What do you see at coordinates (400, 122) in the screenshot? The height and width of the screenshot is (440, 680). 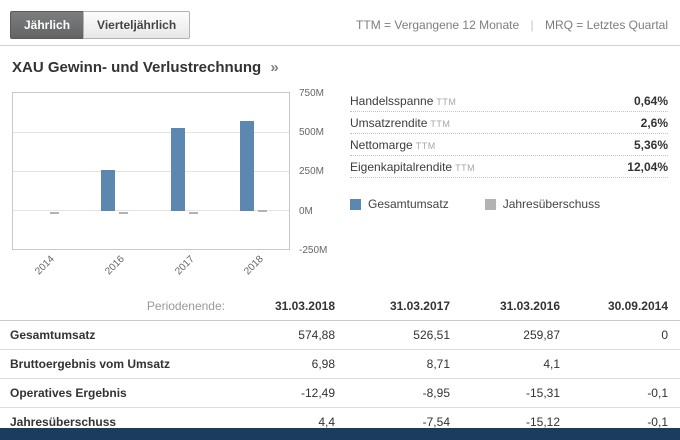 I see `metric-label: Umsatzrendite TTM` at bounding box center [400, 122].